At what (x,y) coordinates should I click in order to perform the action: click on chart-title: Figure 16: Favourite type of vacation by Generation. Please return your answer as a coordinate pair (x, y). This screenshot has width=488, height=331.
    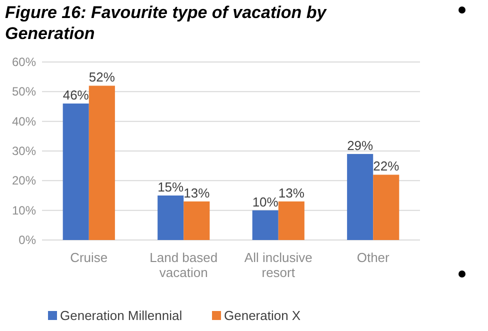
    Looking at the image, I should click on (166, 23).